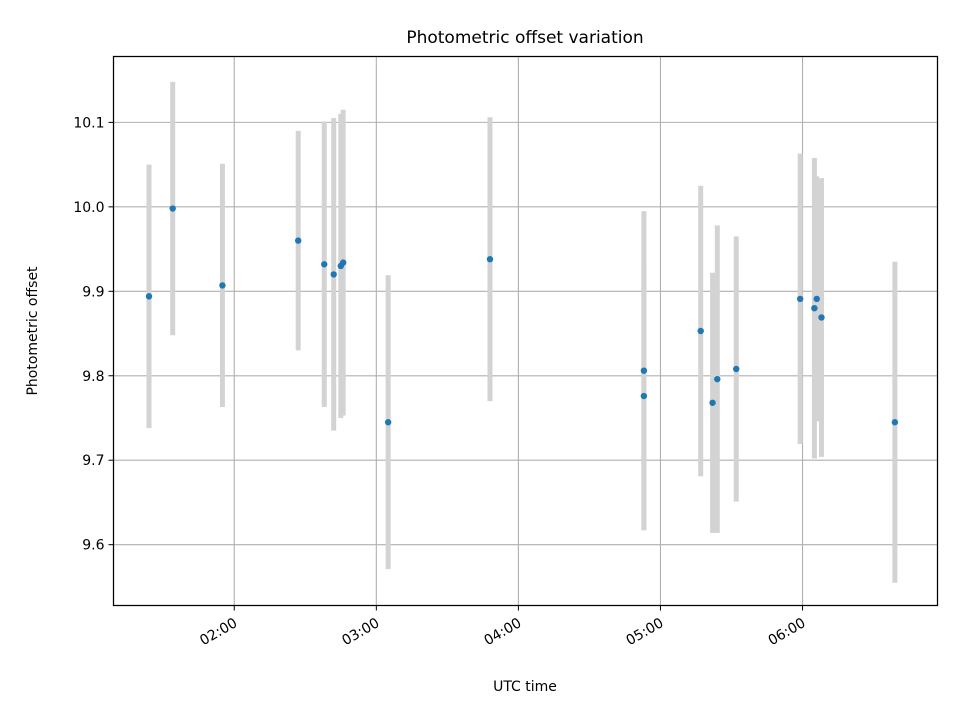 The image size is (960, 725). Describe the element at coordinates (33, 331) in the screenshot. I see `y-axis-label: Photometric offset` at that location.